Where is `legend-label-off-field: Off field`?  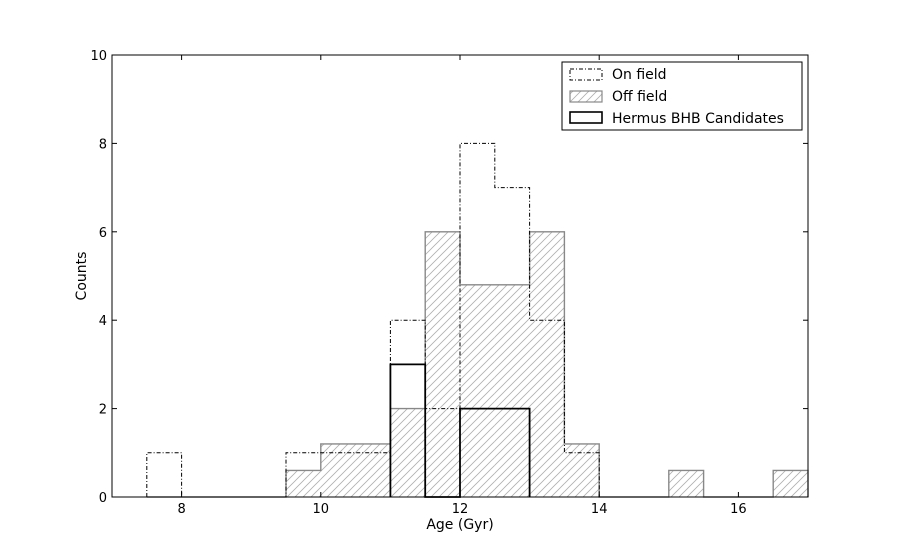
legend-label-off-field: Off field is located at coordinates (639, 97).